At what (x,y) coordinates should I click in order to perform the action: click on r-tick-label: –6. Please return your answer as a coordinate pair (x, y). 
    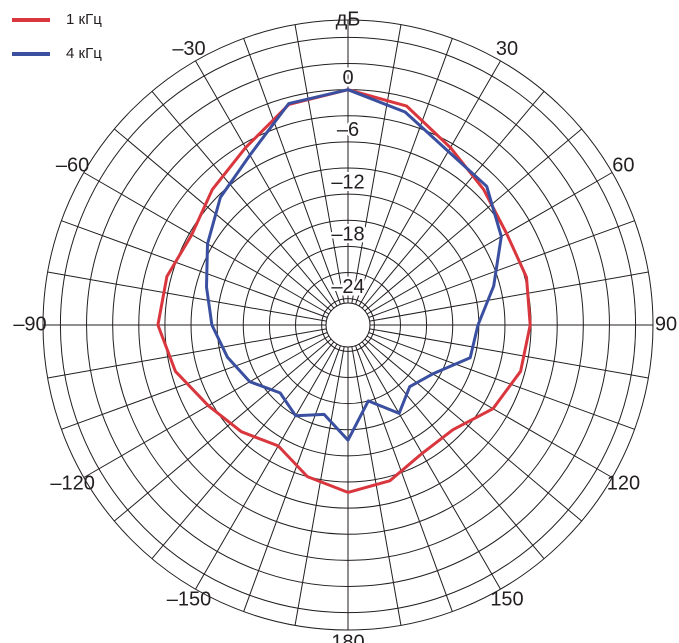
    Looking at the image, I should click on (348, 130).